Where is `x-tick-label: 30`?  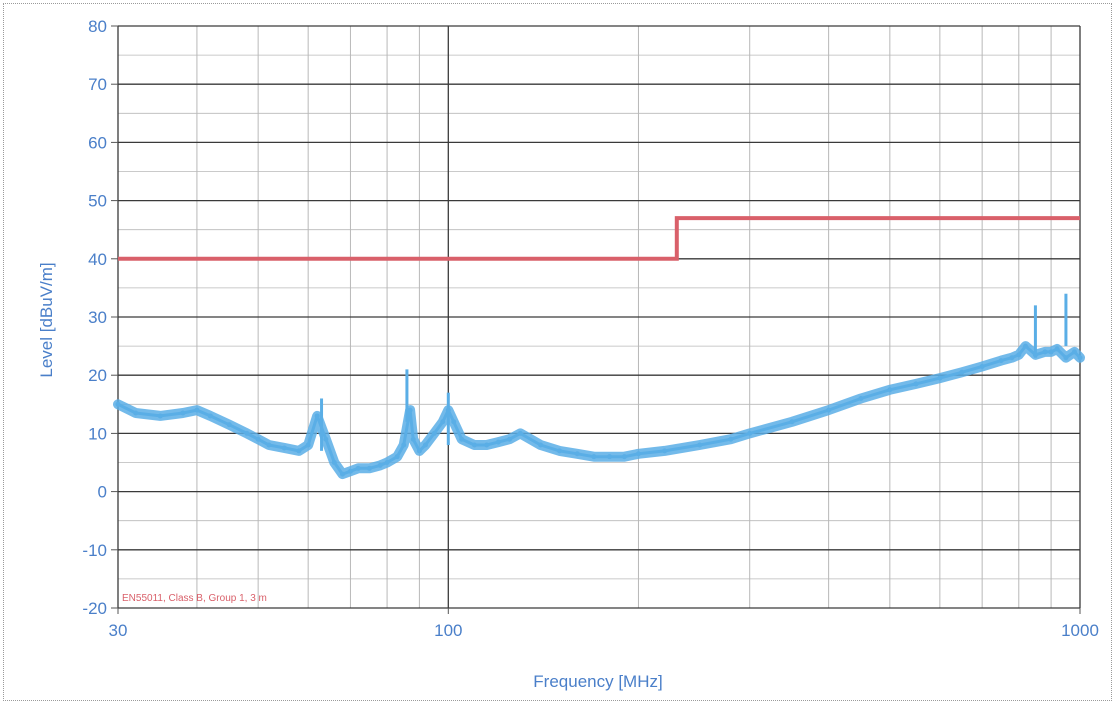 x-tick-label: 30 is located at coordinates (118, 630).